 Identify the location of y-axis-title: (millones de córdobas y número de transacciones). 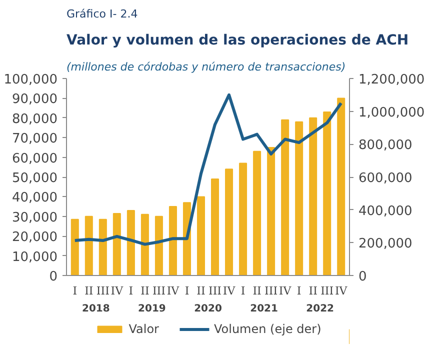
(206, 67).